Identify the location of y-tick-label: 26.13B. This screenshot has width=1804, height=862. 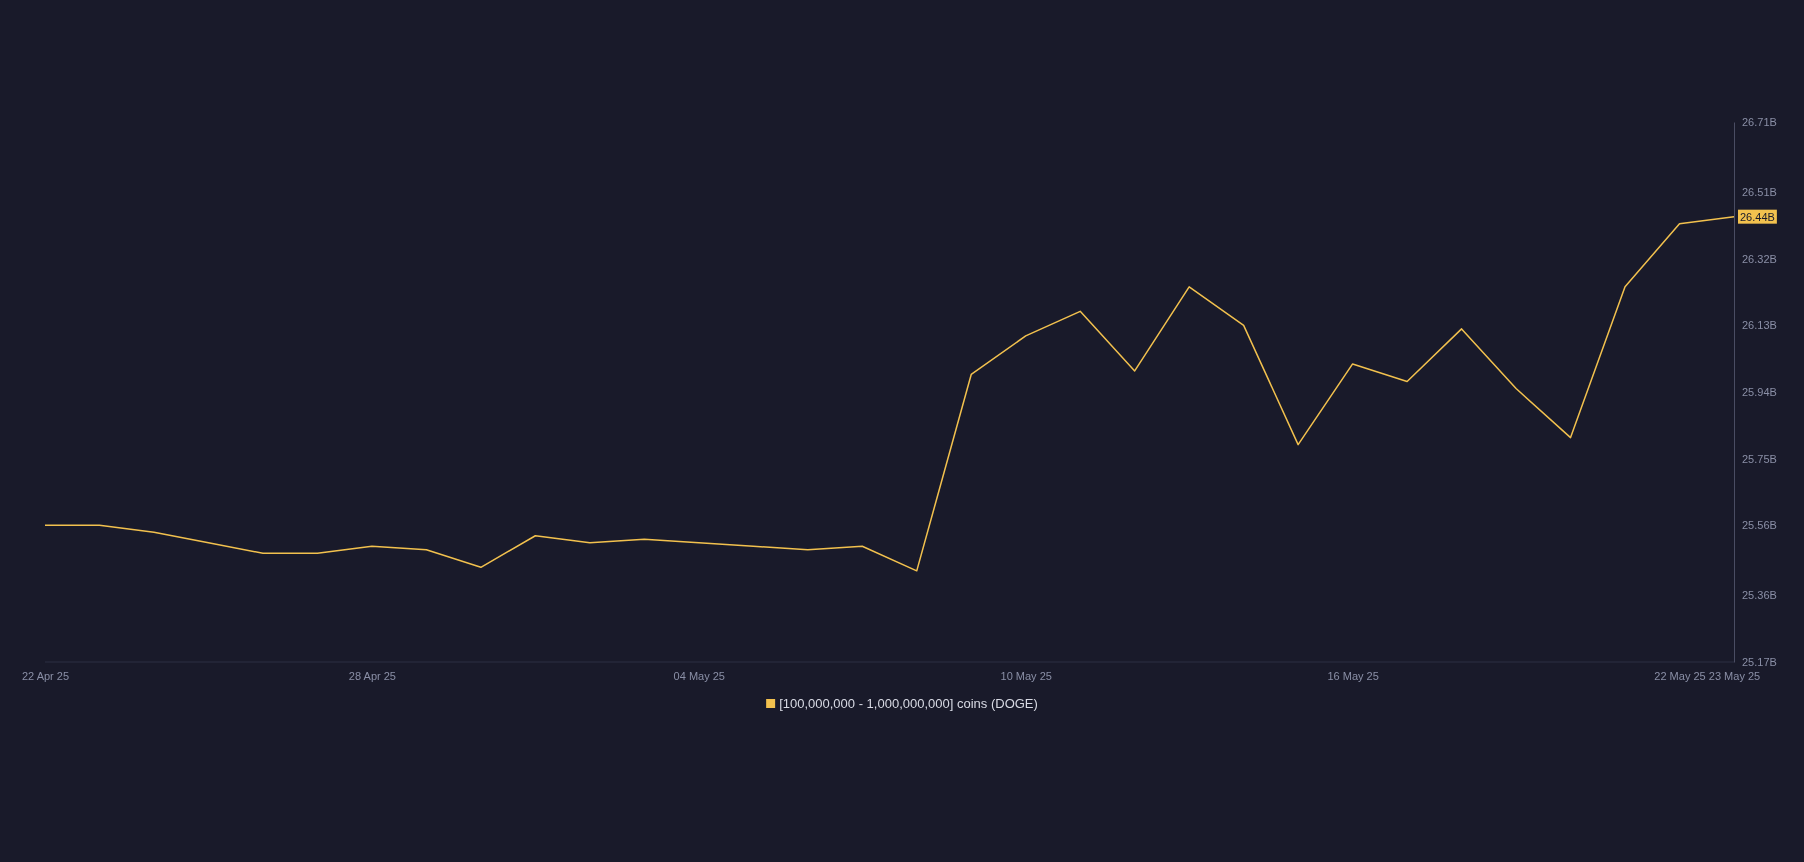
(1759, 325).